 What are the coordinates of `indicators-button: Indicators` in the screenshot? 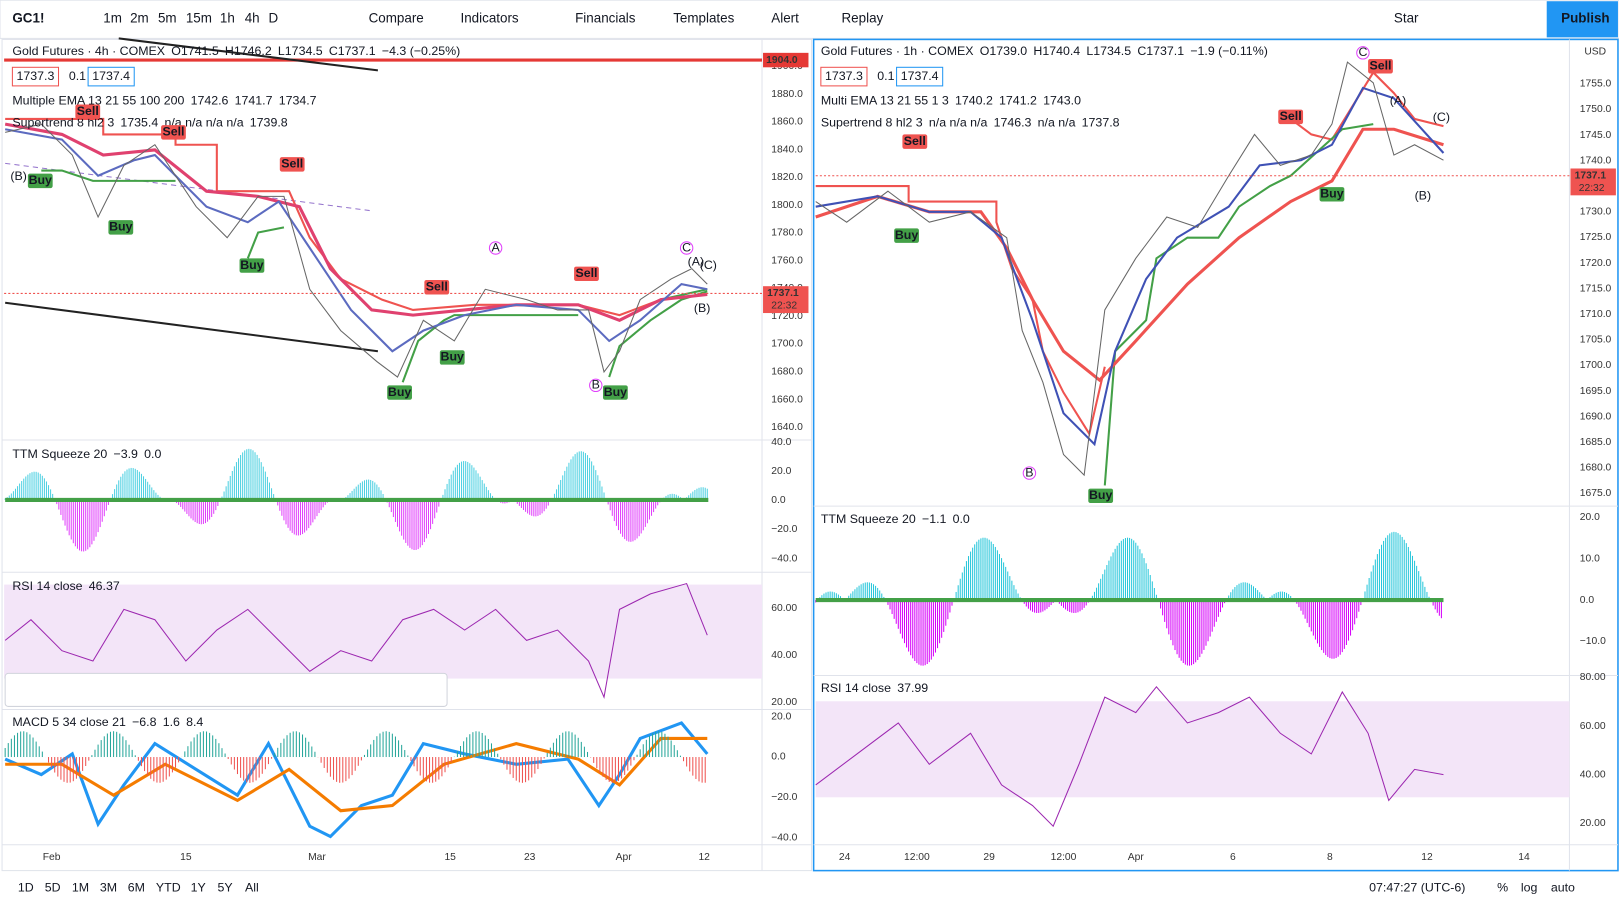 It's located at (490, 17).